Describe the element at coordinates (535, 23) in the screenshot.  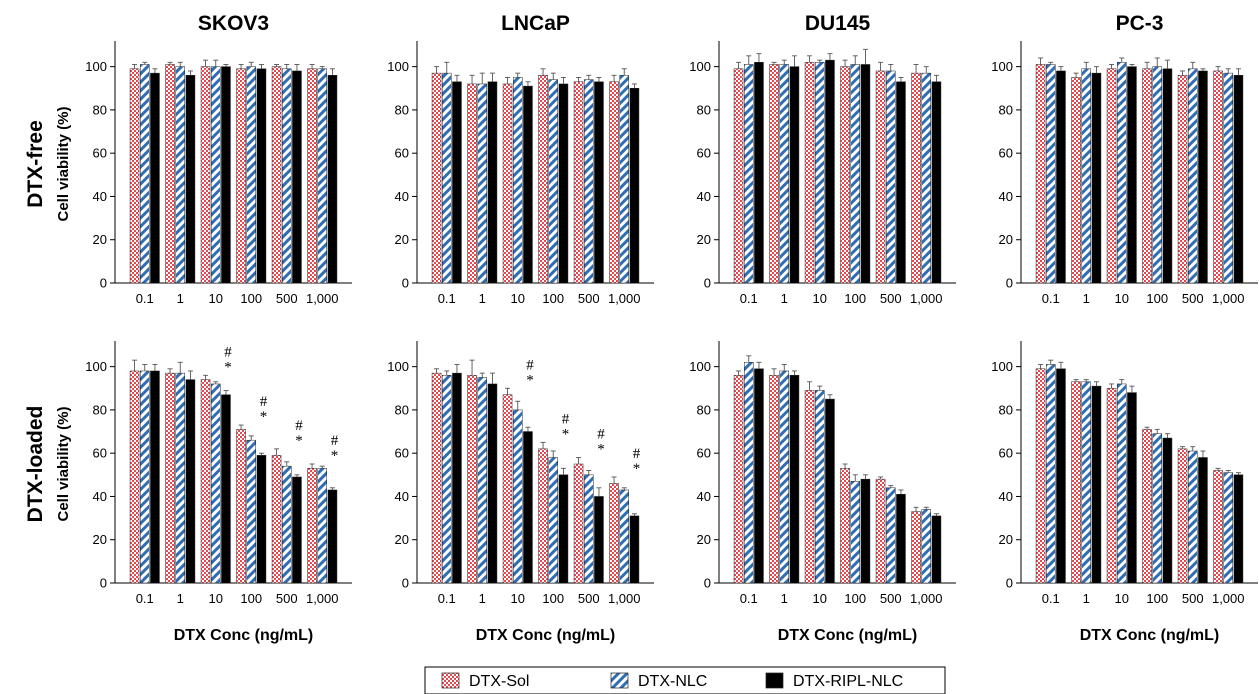
I see `panel-title: LNCaP` at that location.